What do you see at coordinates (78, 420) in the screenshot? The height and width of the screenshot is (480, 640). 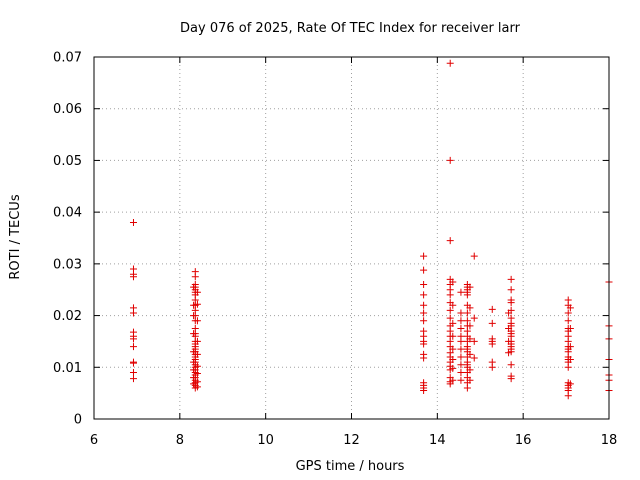 I see `y-tick-label: 0` at bounding box center [78, 420].